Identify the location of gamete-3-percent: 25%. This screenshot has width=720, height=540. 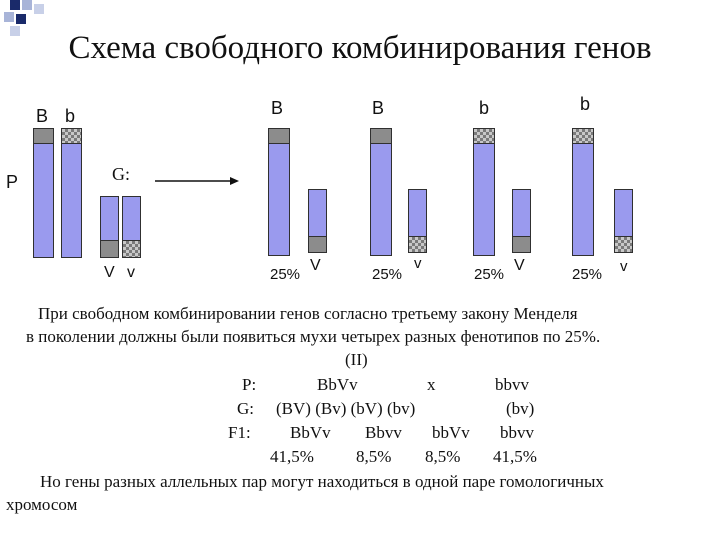
(489, 274).